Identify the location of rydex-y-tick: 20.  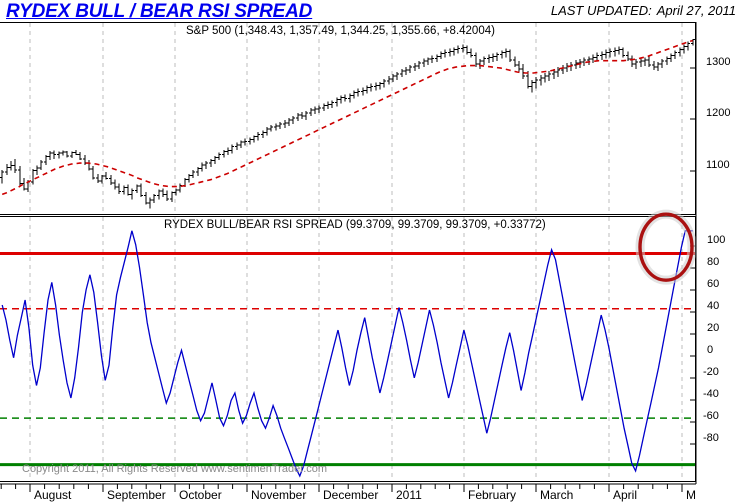
(713, 328).